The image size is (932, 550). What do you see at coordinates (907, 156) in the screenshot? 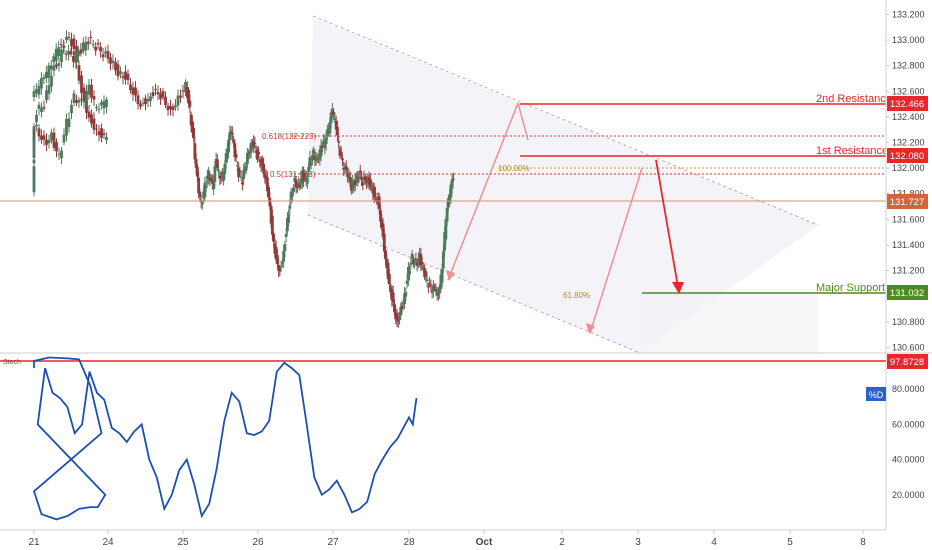
I see `resistance-1-value: 132.080` at bounding box center [907, 156].